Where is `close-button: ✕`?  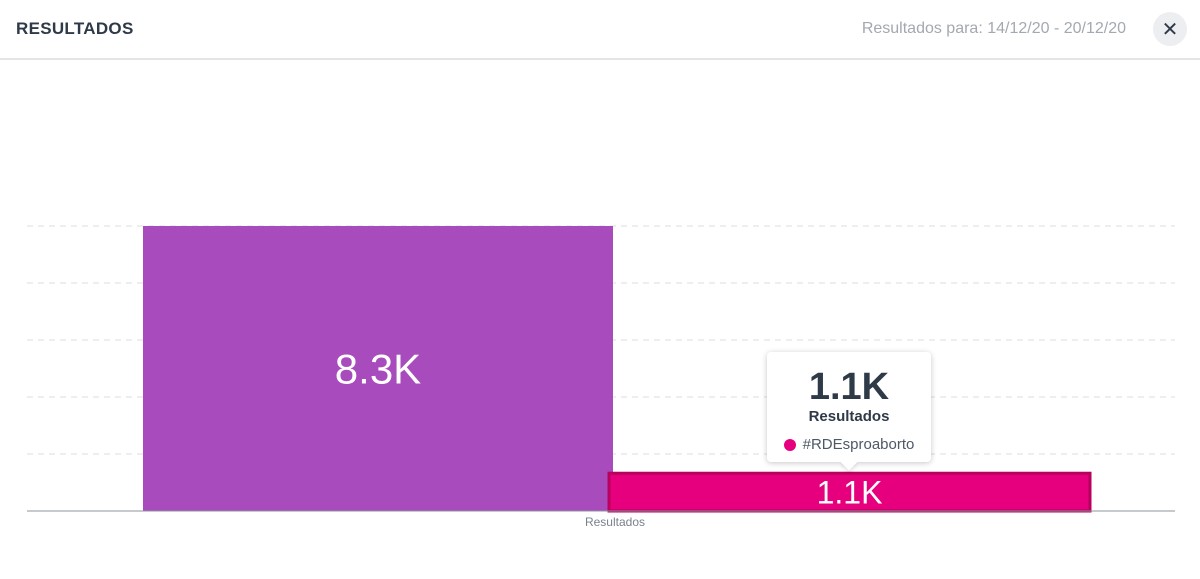 close-button: ✕ is located at coordinates (1170, 29).